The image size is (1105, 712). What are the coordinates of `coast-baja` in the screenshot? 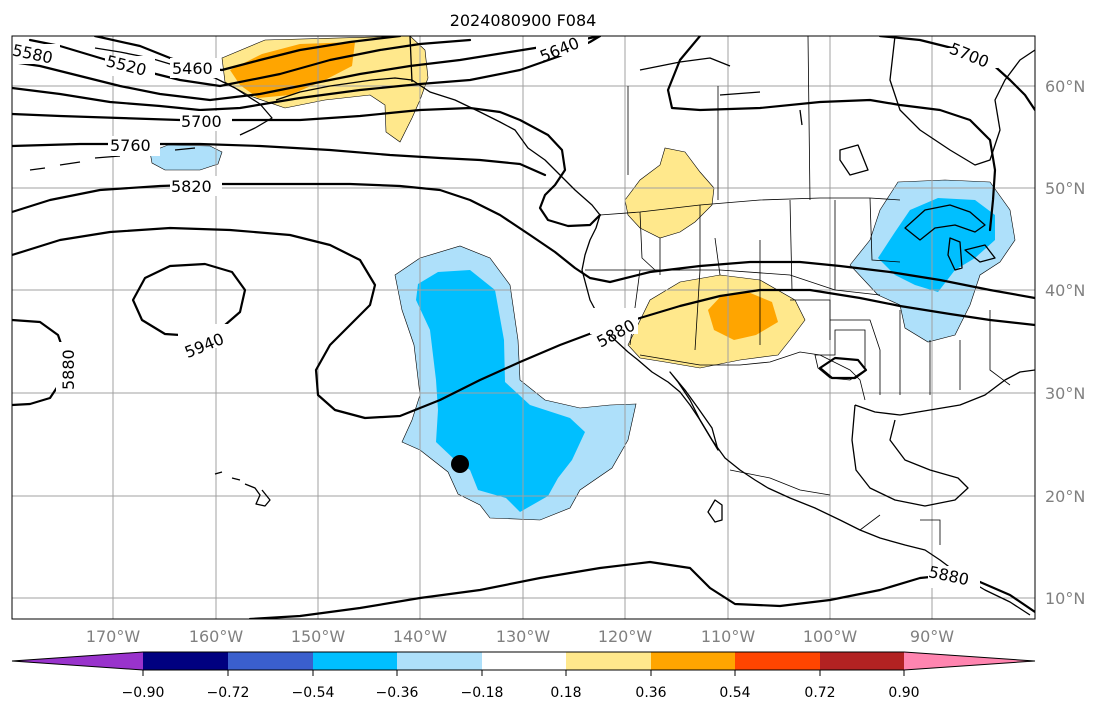 It's located at (694, 411).